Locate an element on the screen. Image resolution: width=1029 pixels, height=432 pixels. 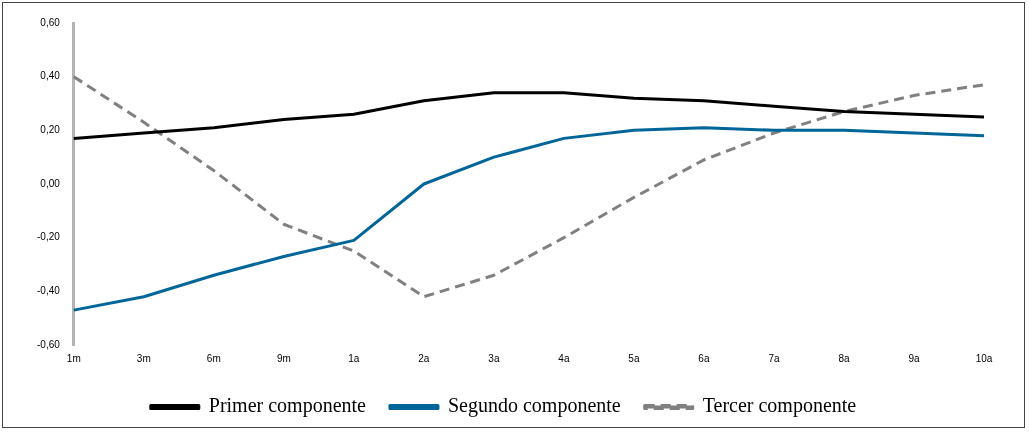
y-tick-label: 0,60 is located at coordinates (50, 22).